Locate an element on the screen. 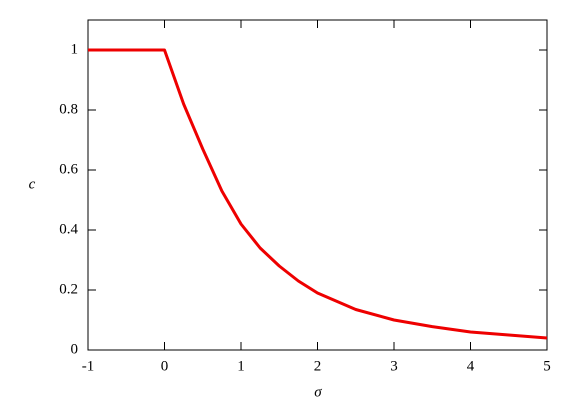 The width and height of the screenshot is (581, 408). x-tick-label: 3 is located at coordinates (394, 366).